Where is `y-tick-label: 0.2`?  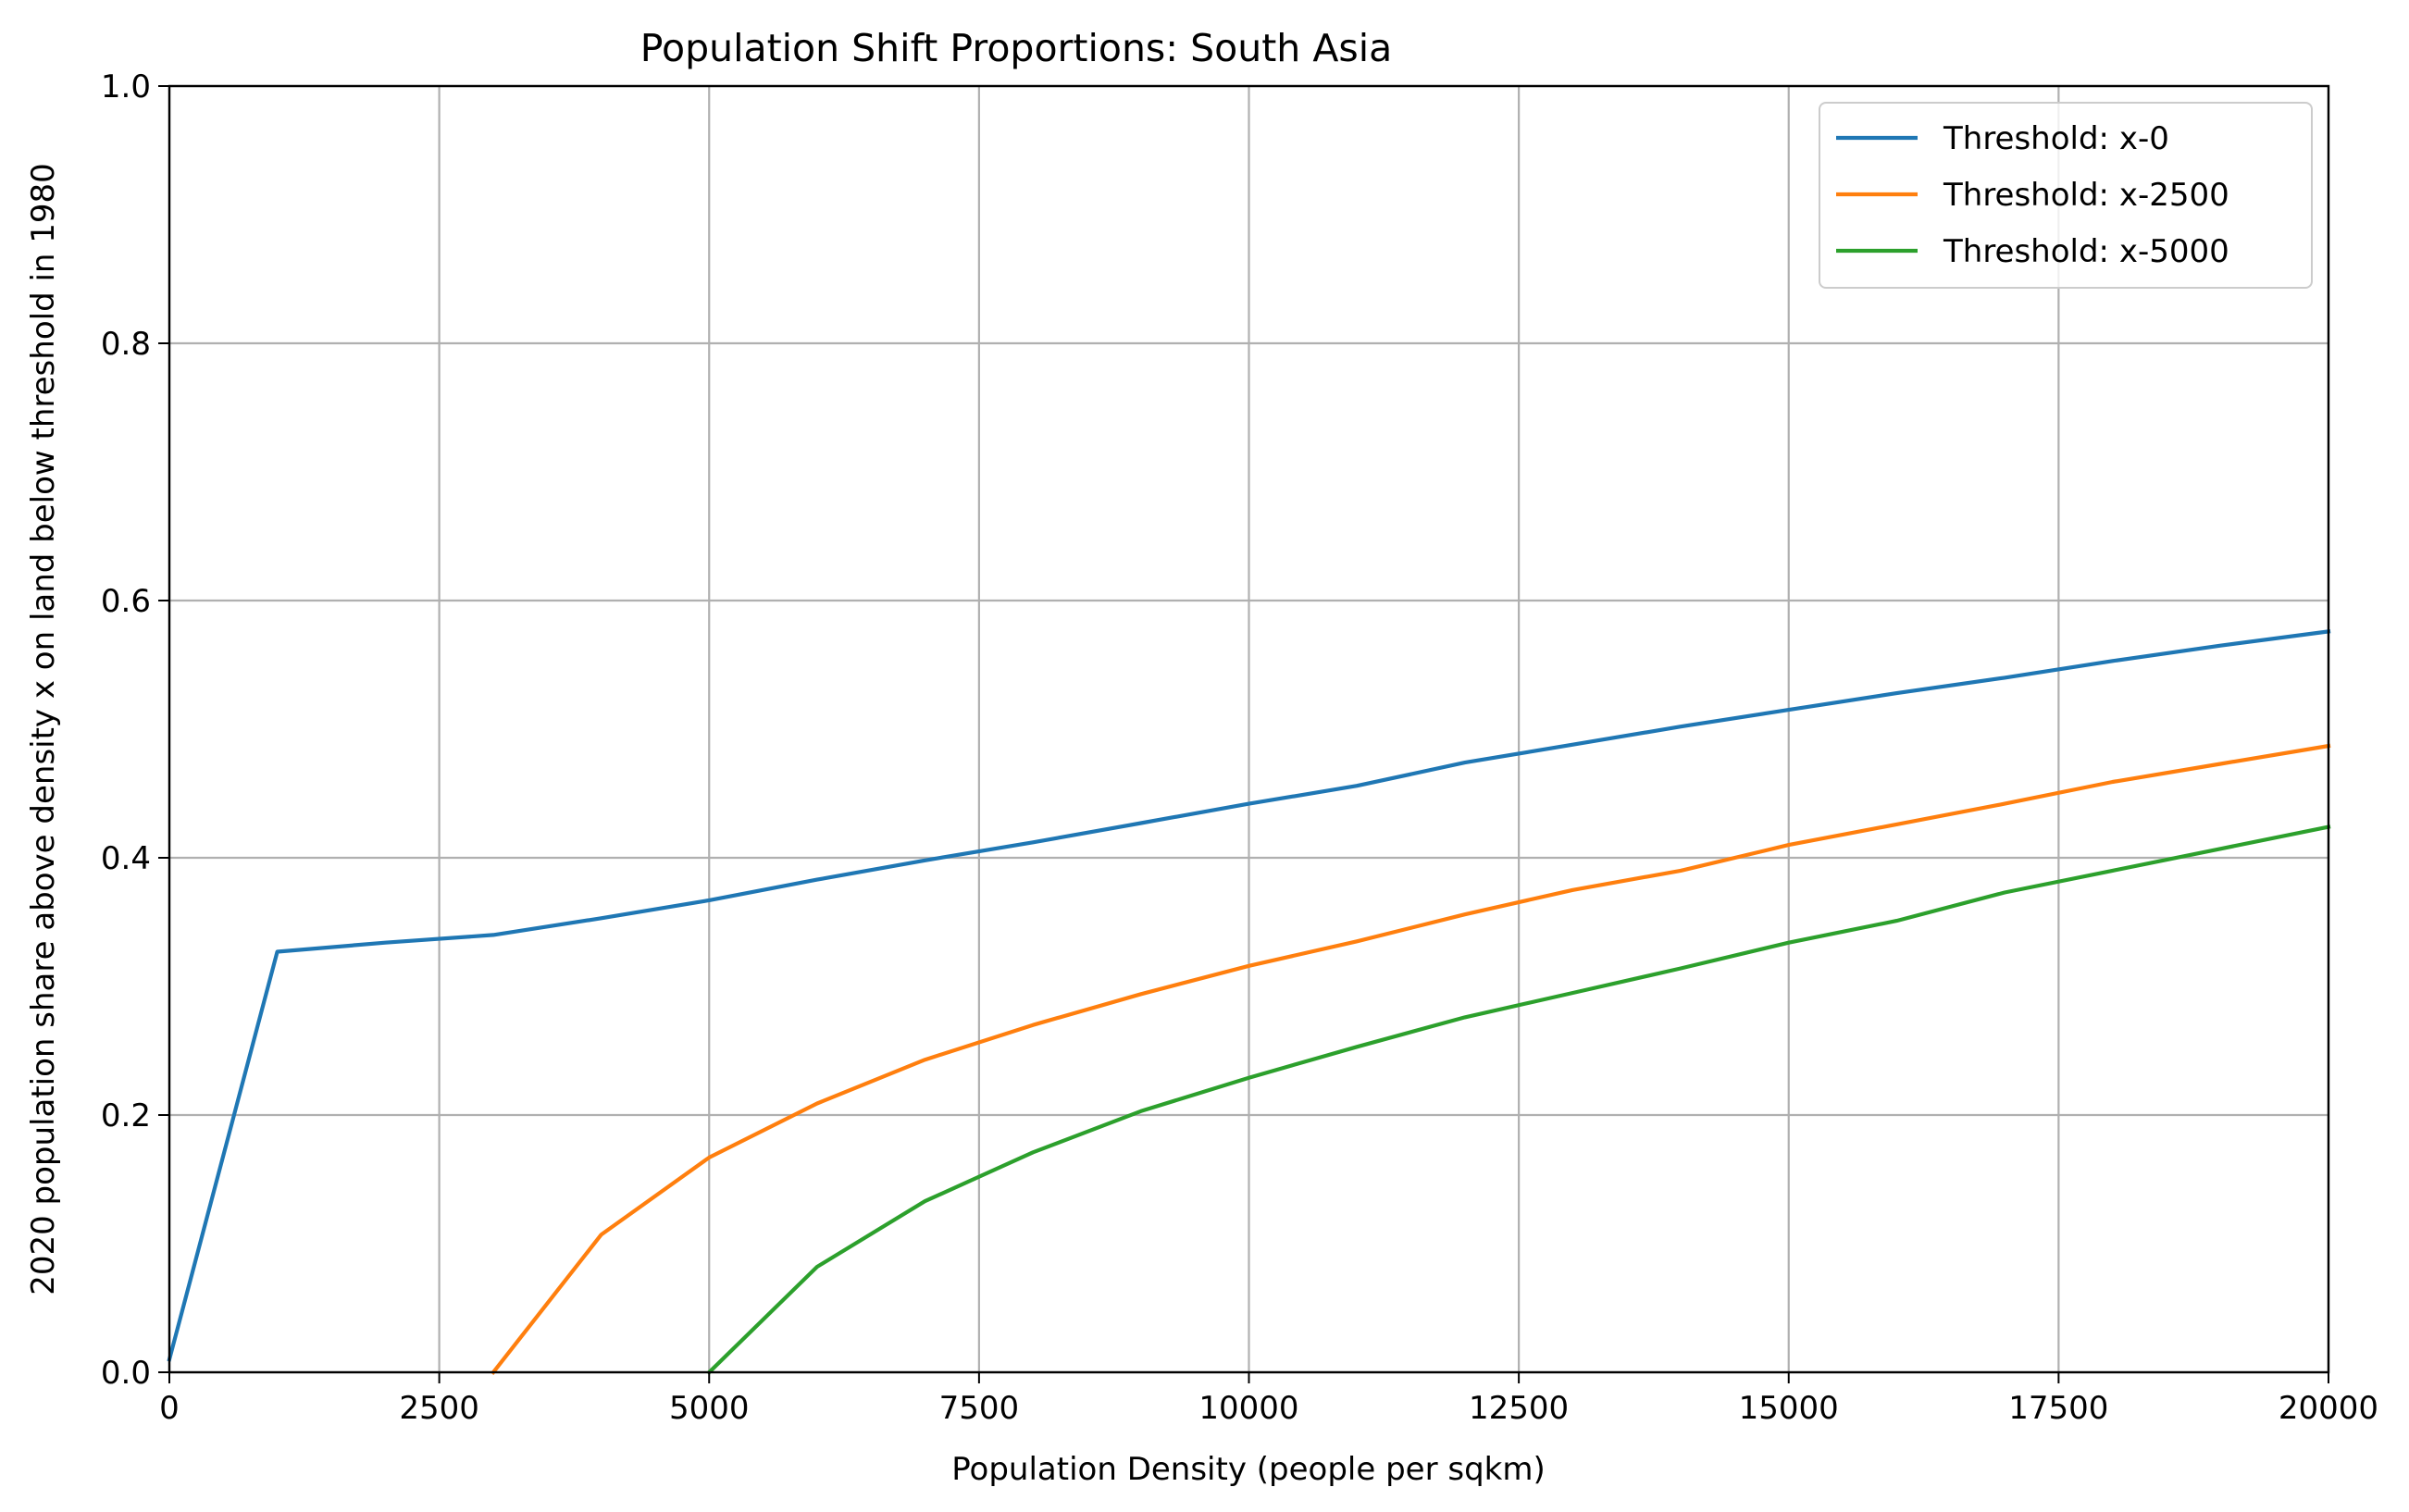 y-tick-label: 0.2 is located at coordinates (126, 1115).